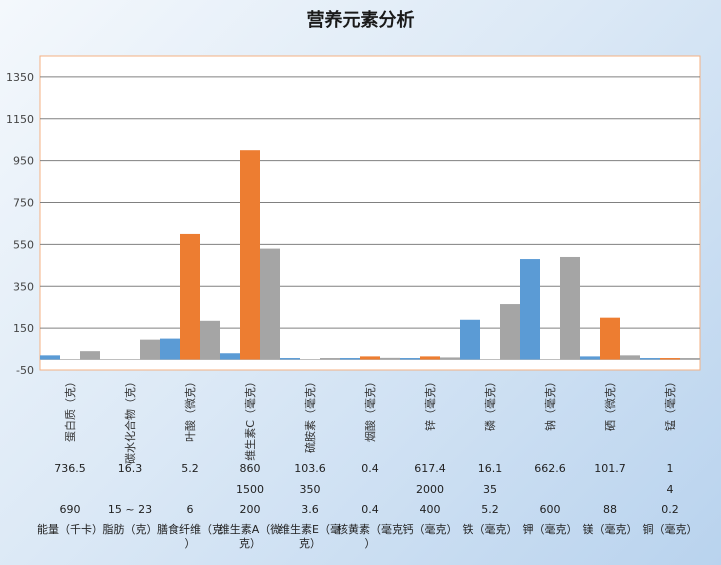 This screenshot has height=565, width=721. I want to click on table-label: 镁（毫克）, so click(610, 529).